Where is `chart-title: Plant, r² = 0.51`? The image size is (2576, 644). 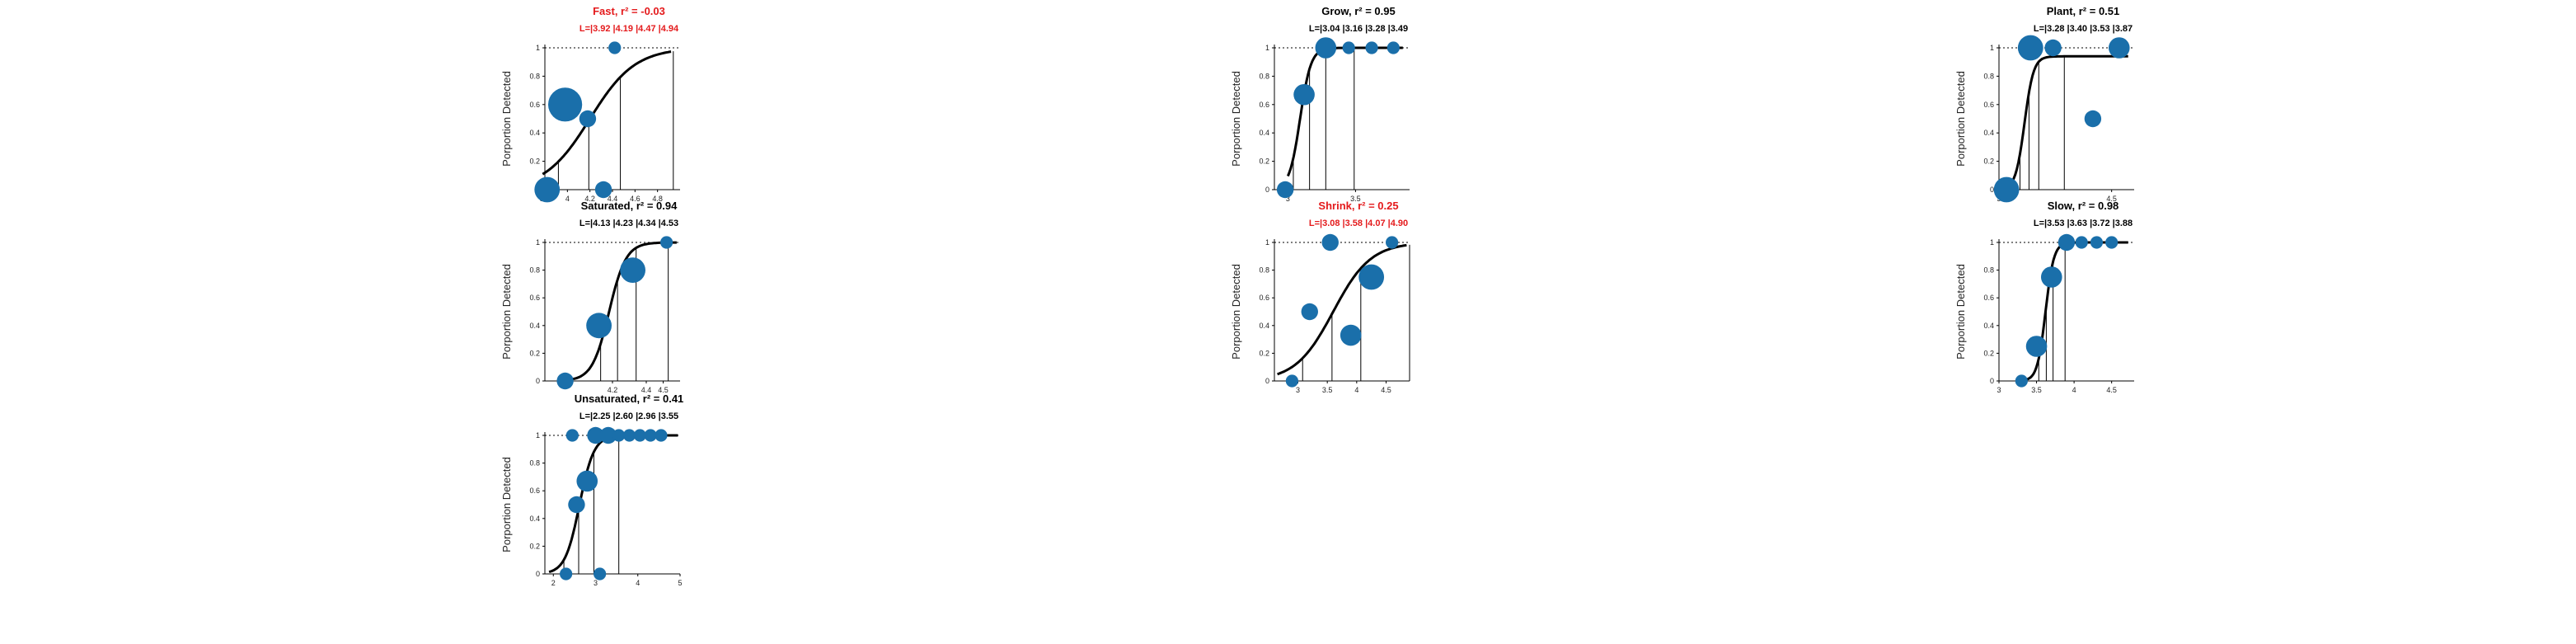 chart-title: Plant, r² = 0.51 is located at coordinates (2084, 11).